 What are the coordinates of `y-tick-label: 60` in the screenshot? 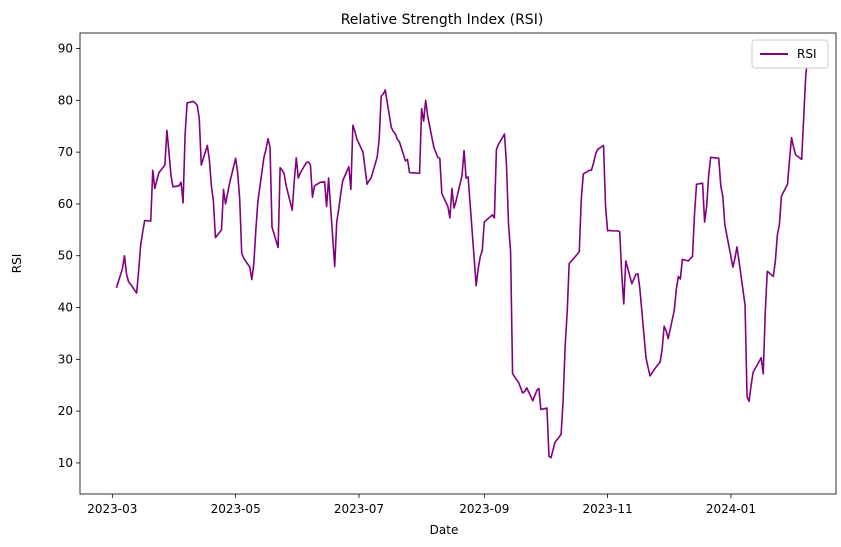 It's located at (65, 204).